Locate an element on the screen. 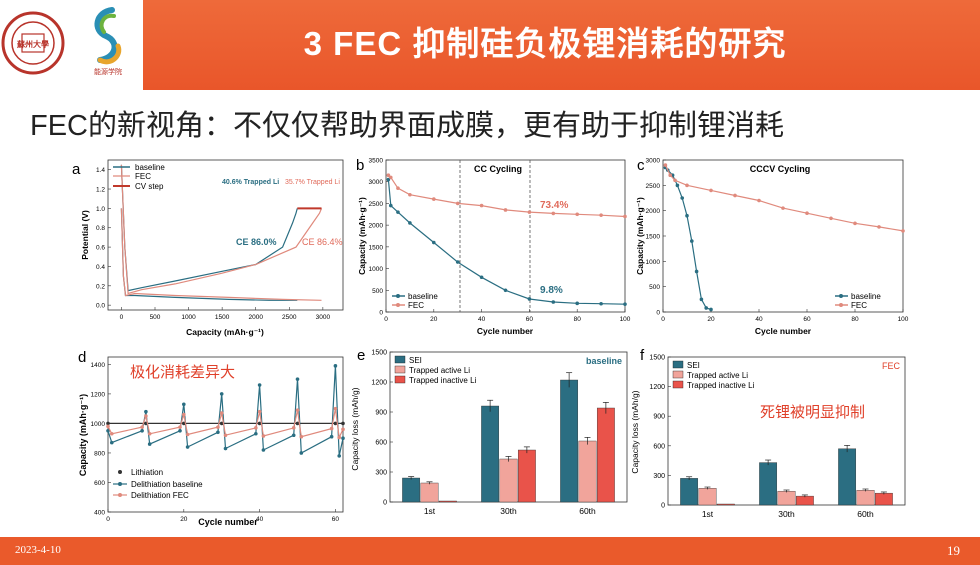 The width and height of the screenshot is (980, 565). annotation-ce-baseline: CE 86.0% is located at coordinates (256, 242).